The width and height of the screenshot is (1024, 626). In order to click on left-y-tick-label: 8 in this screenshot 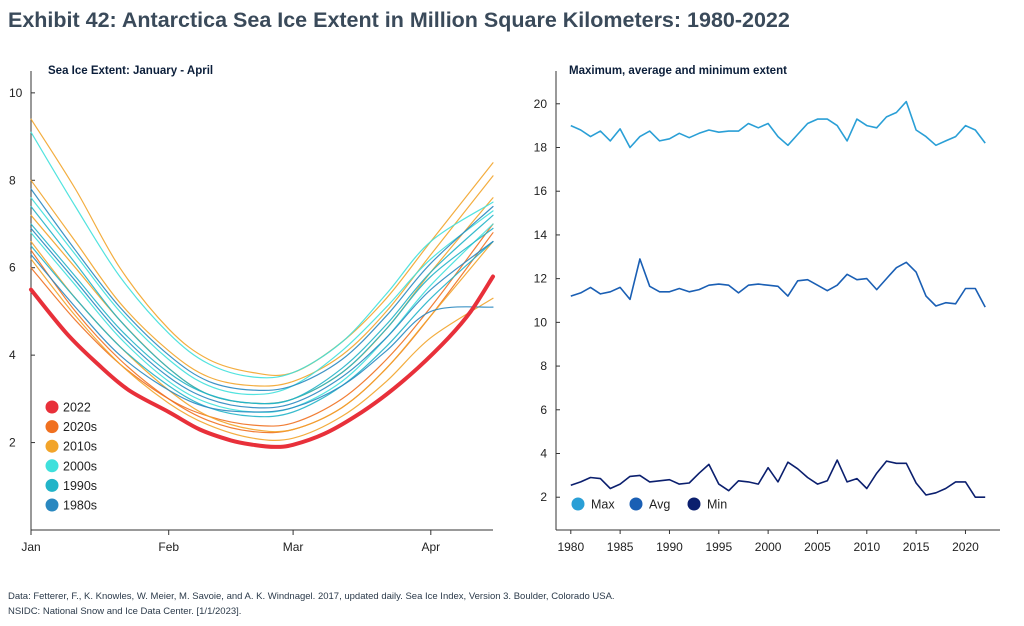, I will do `click(12, 180)`.